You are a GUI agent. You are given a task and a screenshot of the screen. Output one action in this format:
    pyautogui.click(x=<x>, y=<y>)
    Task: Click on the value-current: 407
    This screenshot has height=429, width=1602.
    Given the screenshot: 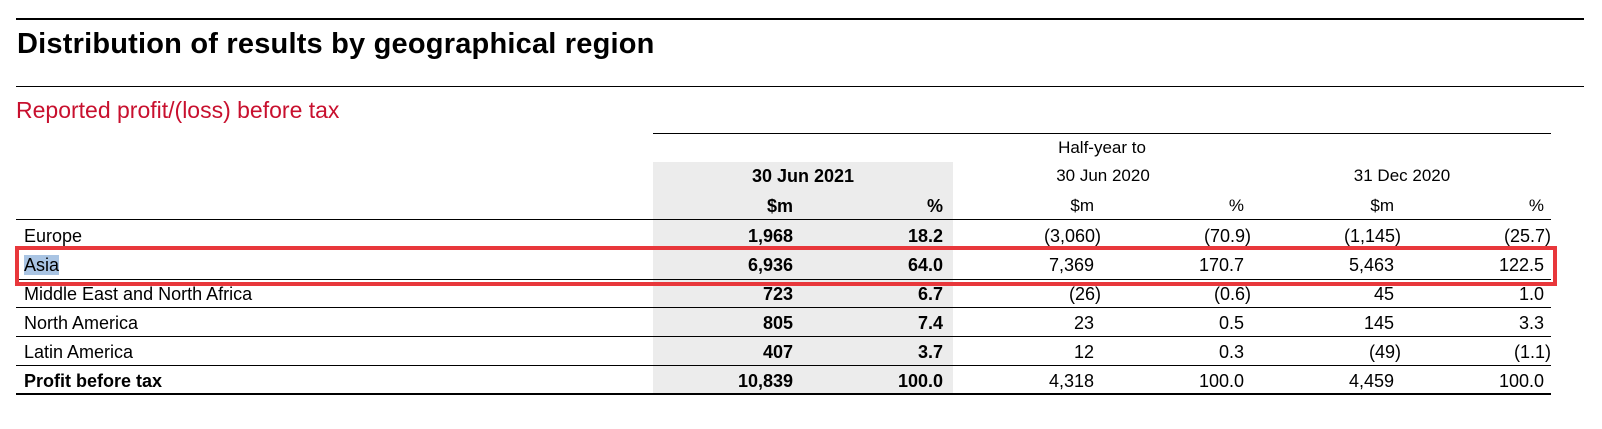 What is the action you would take?
    pyautogui.click(x=777, y=352)
    